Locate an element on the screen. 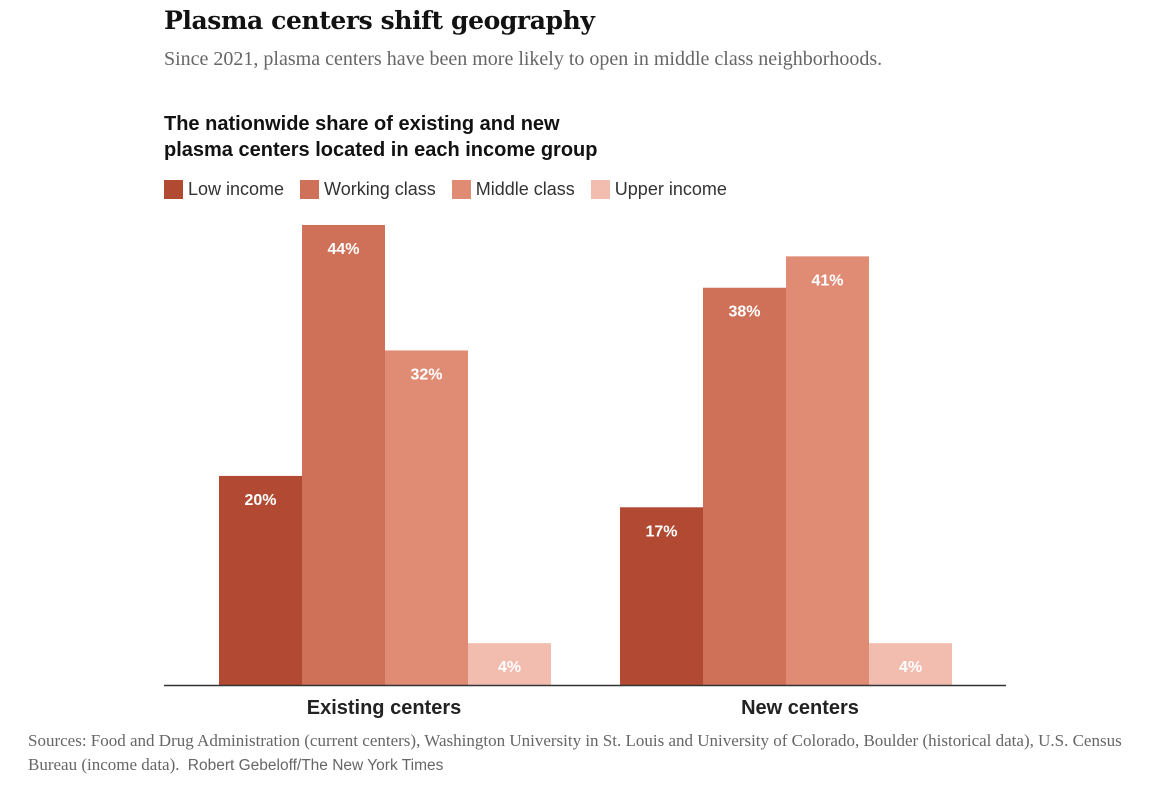 The height and width of the screenshot is (801, 1170). bar-existing-centers-low-income is located at coordinates (260, 580).